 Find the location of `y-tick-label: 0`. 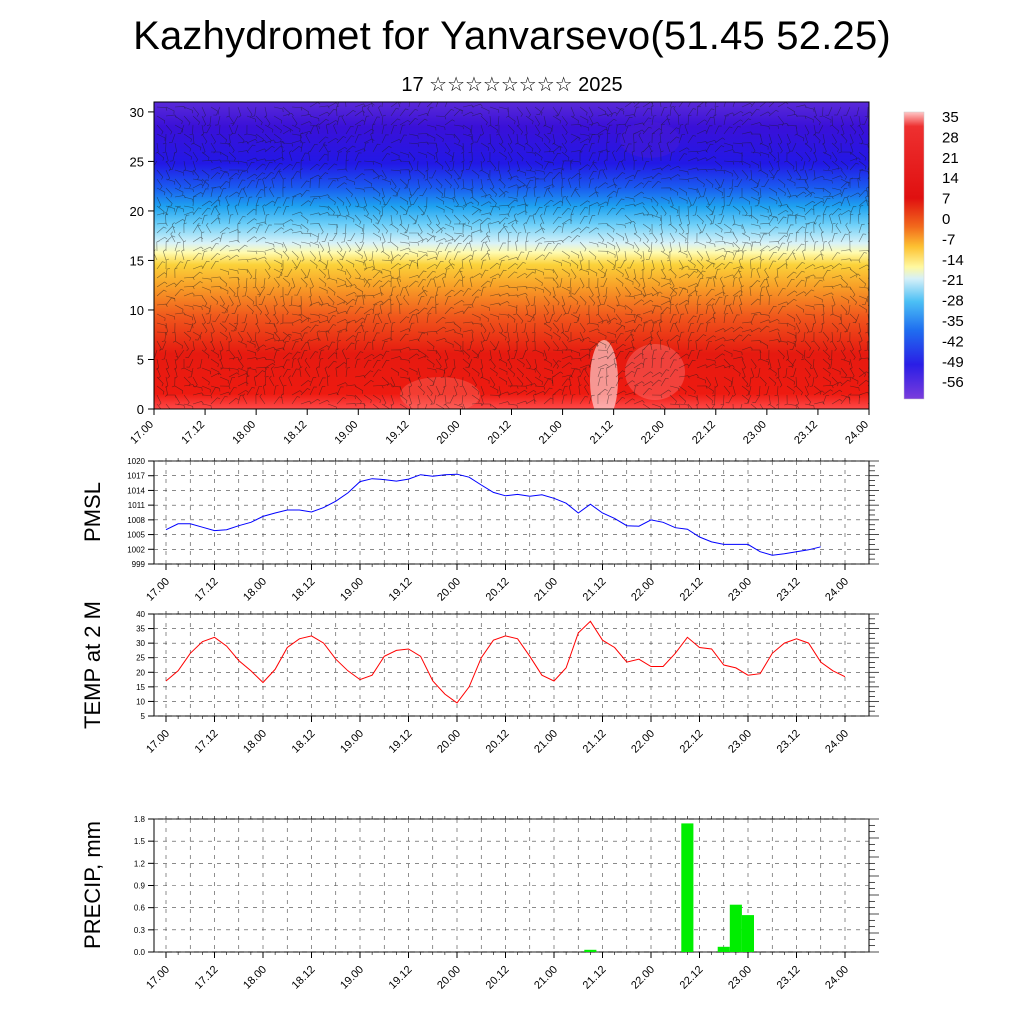

y-tick-label: 0 is located at coordinates (140, 409).